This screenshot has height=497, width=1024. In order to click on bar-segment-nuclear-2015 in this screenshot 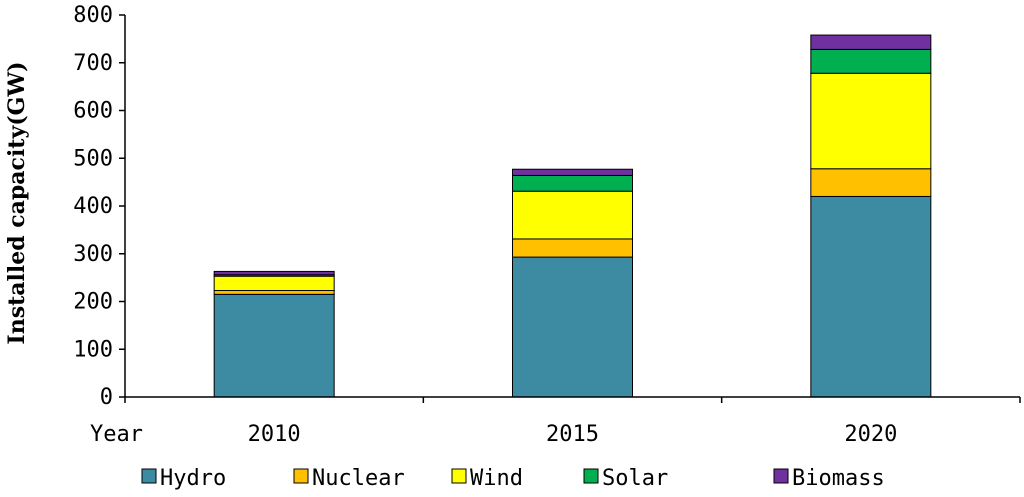, I will do `click(572, 248)`.